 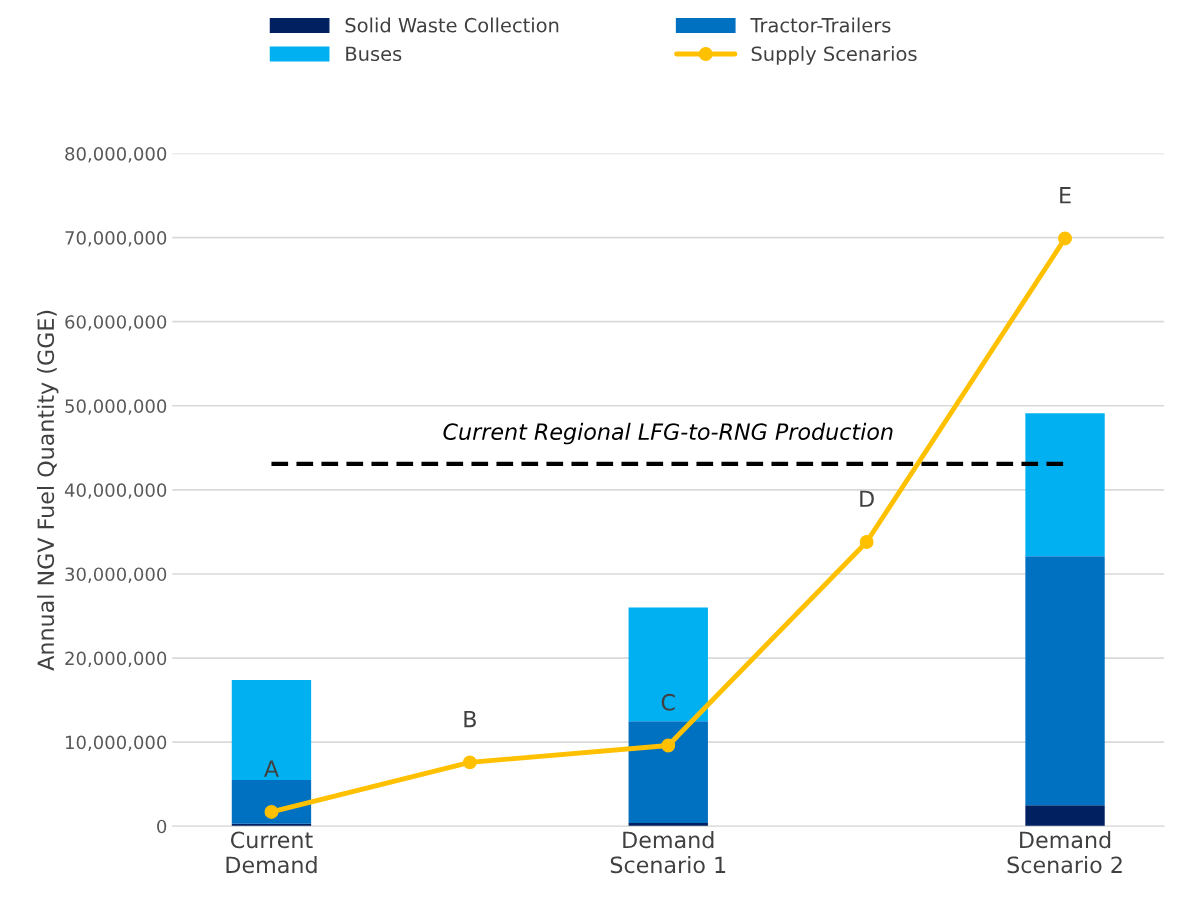 I want to click on data-label: B, so click(x=470, y=719).